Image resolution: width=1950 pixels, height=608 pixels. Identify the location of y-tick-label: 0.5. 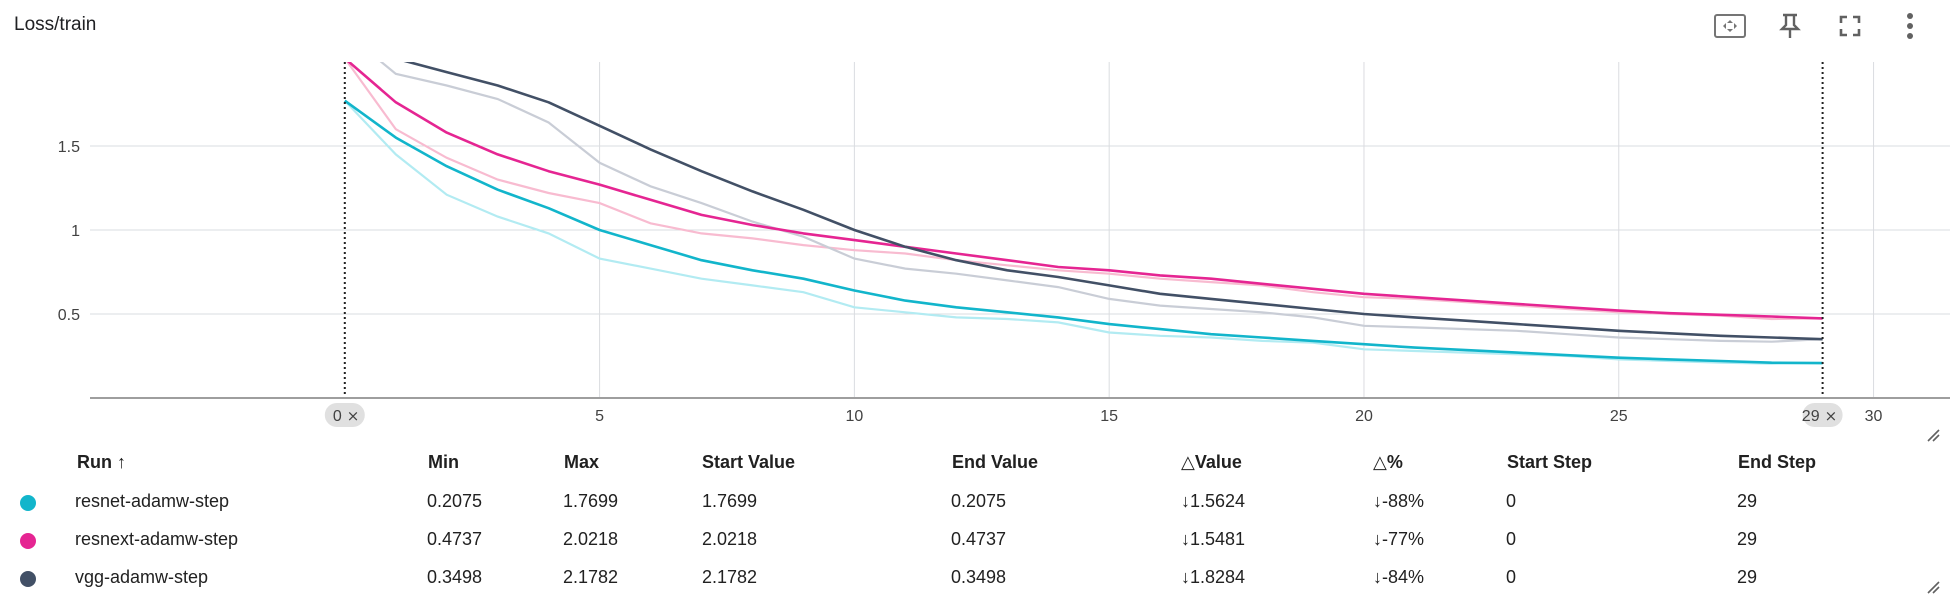
(69, 315).